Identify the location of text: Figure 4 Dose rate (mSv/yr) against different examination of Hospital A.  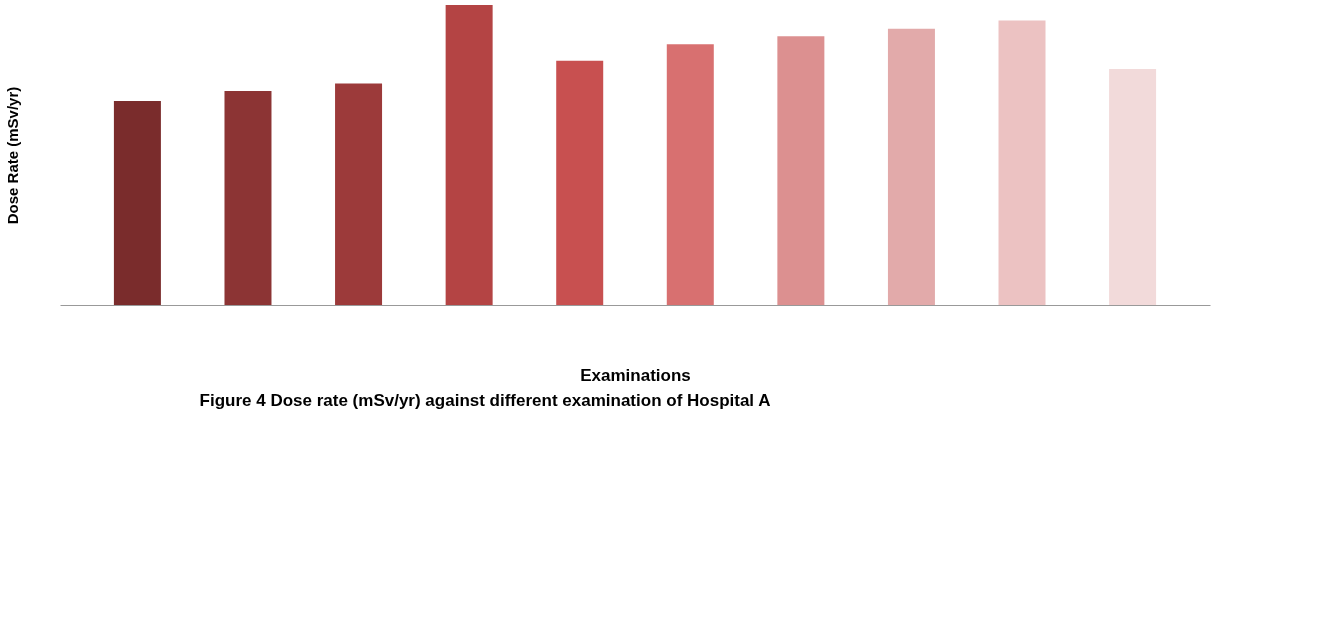
(485, 400).